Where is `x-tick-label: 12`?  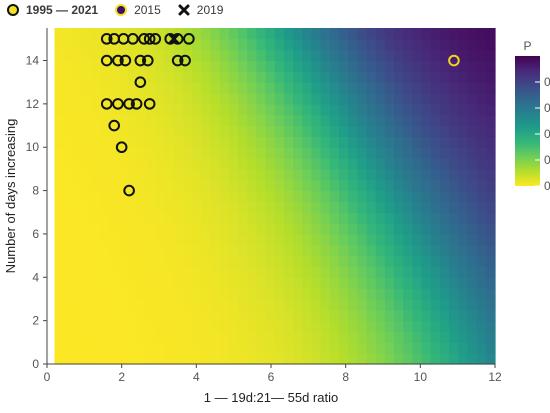
x-tick-label: 12 is located at coordinates (495, 377).